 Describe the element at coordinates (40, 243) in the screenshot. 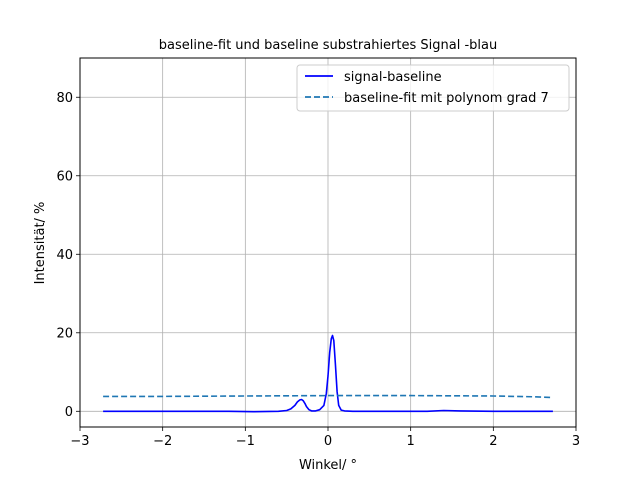

I see `y-axis-label: Intensität/ %` at that location.